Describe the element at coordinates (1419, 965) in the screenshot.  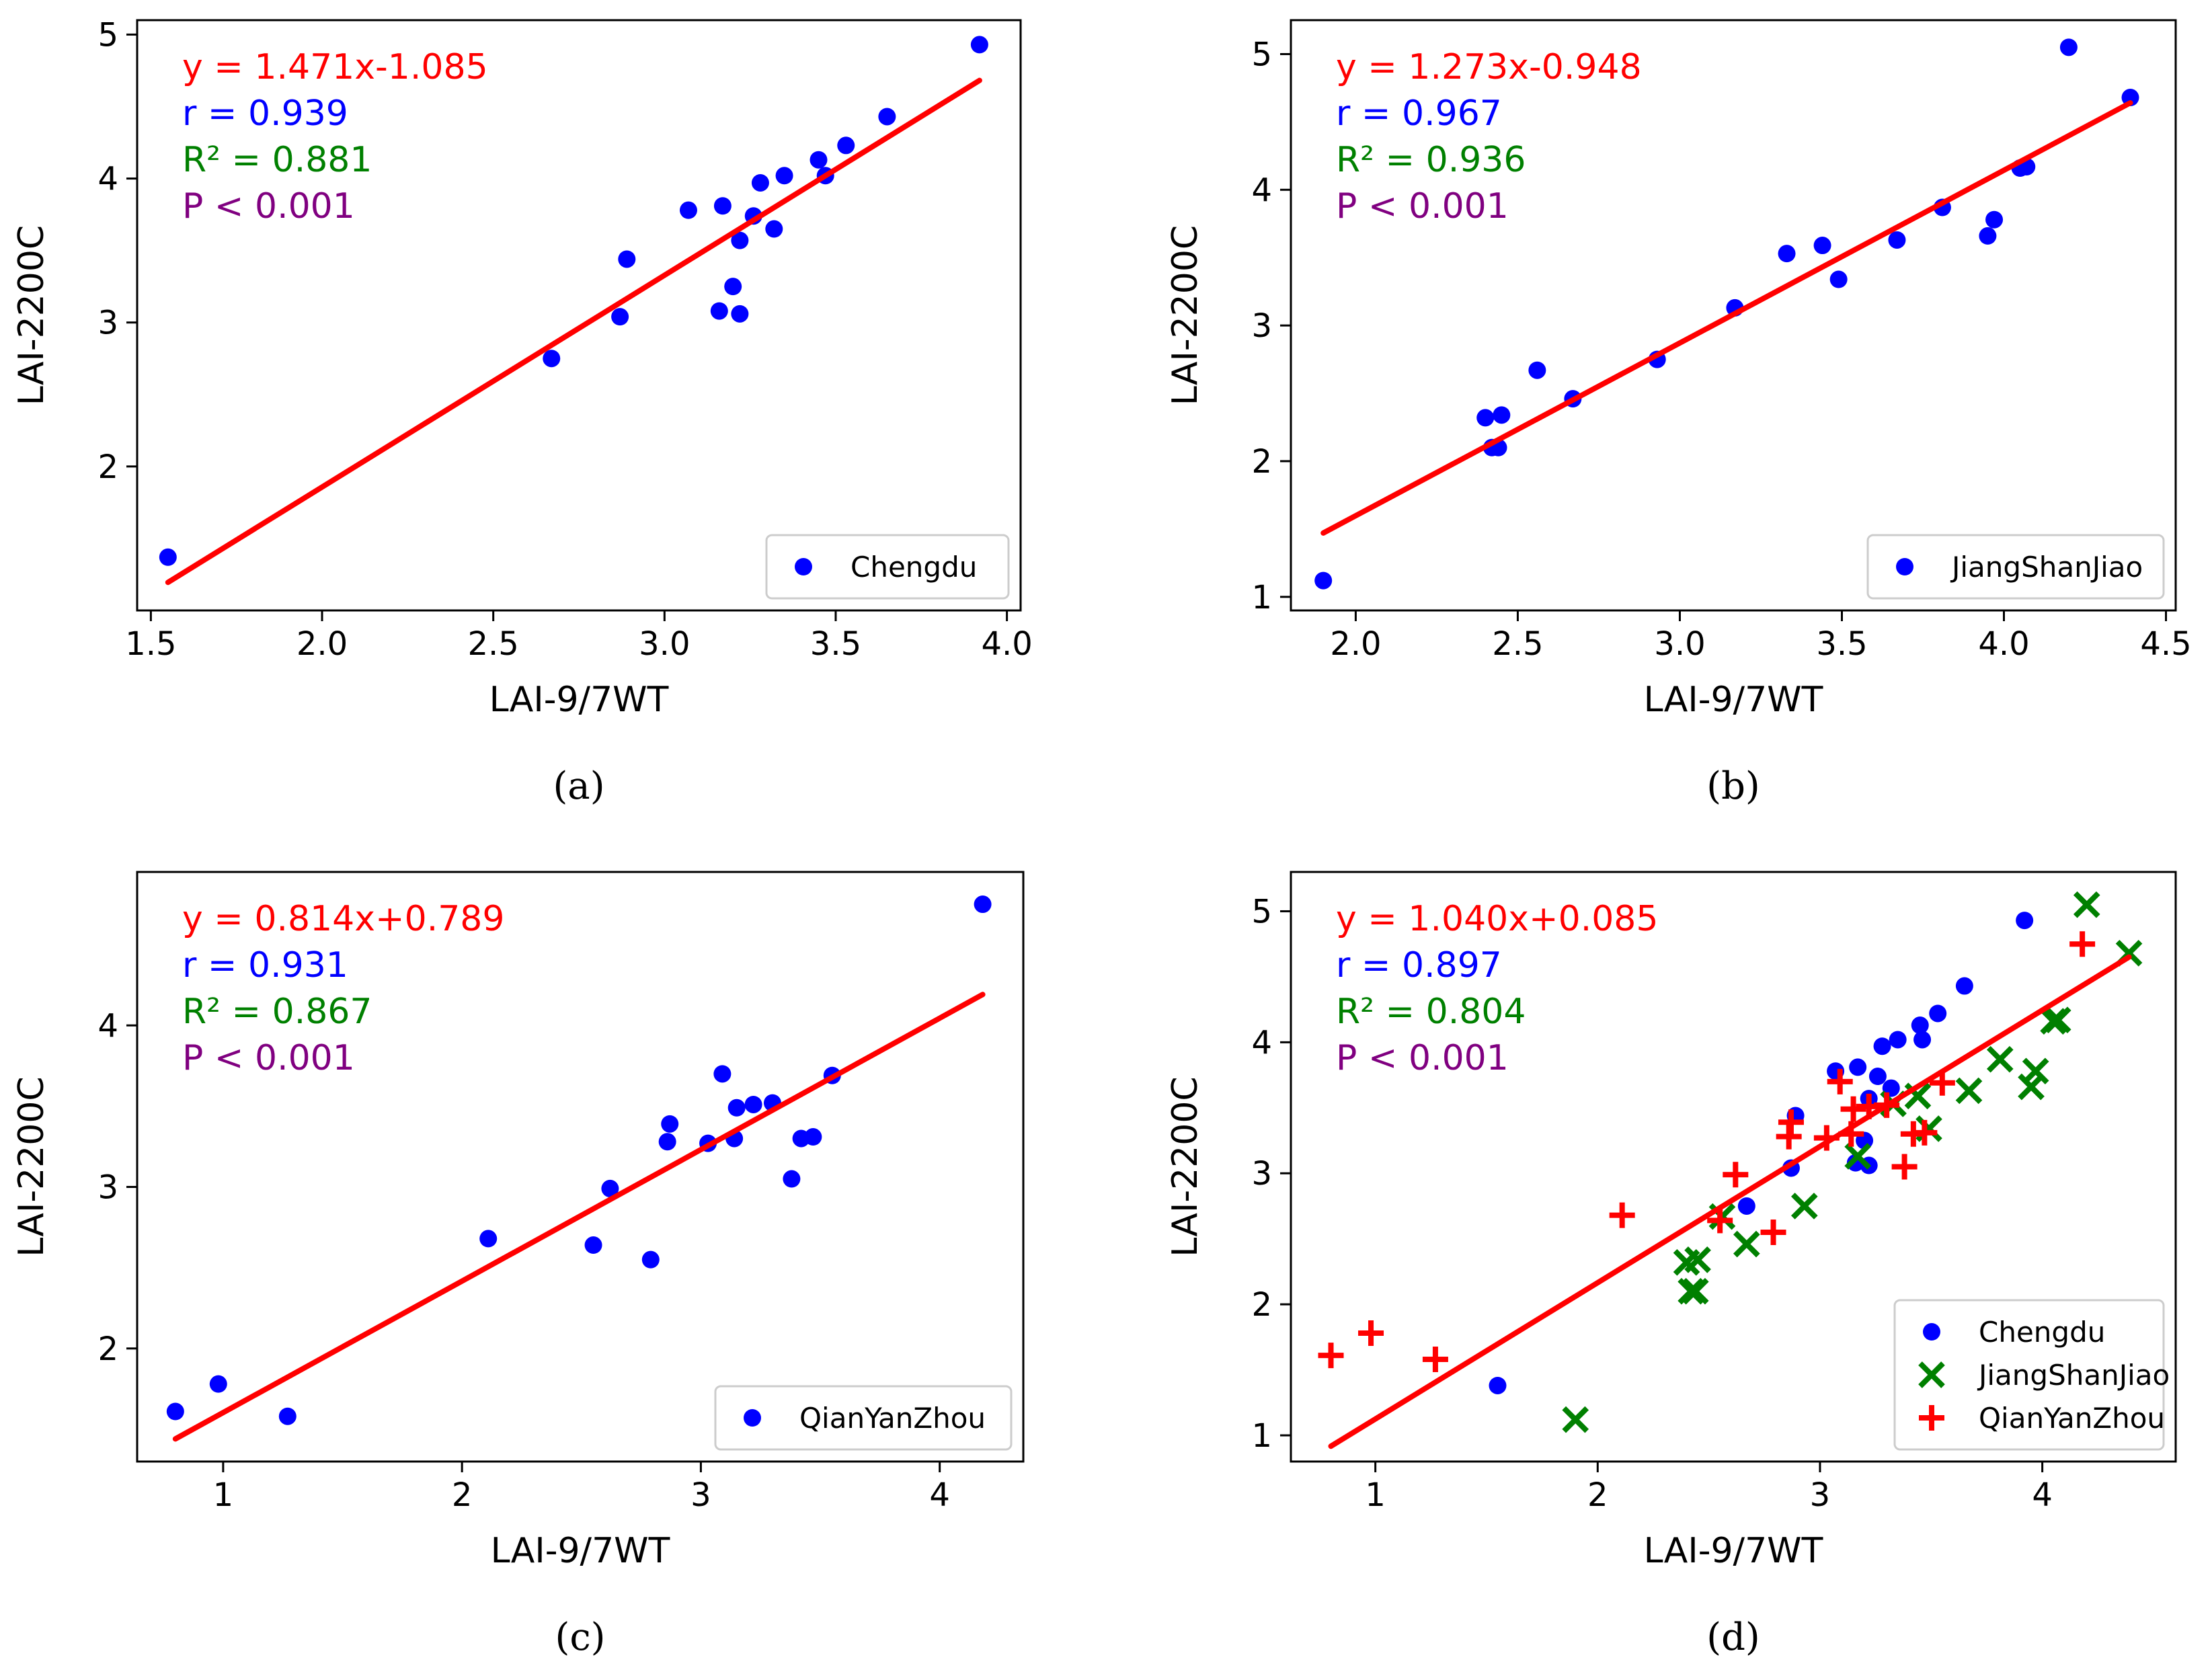
I see `correlation-r: r = 0.897` at that location.